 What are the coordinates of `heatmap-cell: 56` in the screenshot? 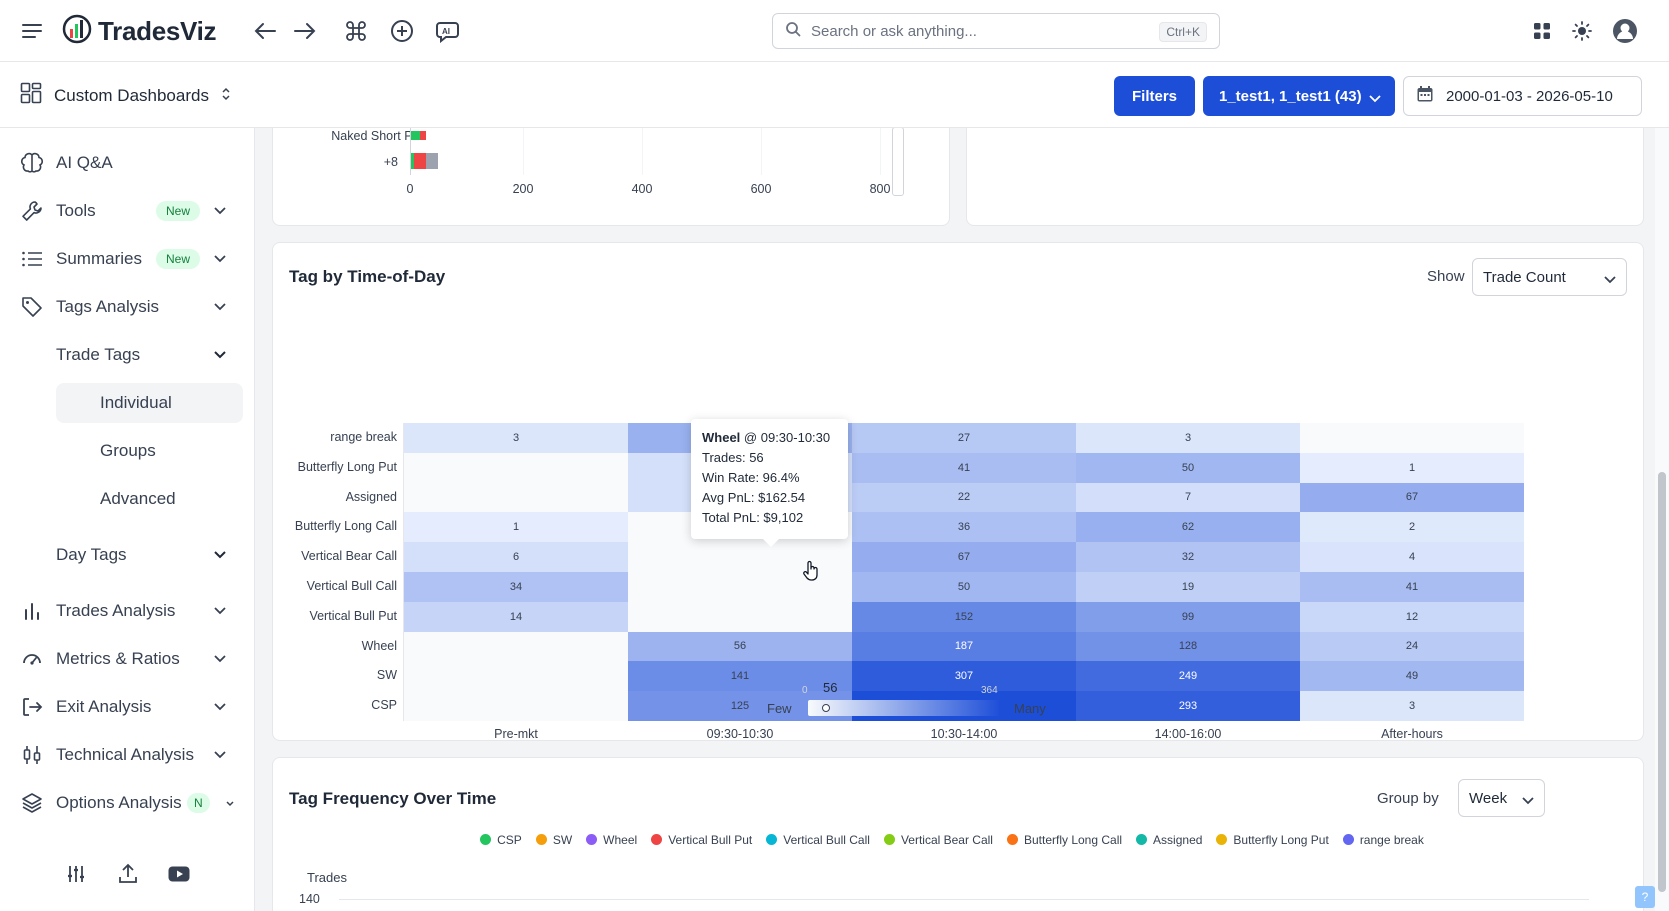 It's located at (740, 646).